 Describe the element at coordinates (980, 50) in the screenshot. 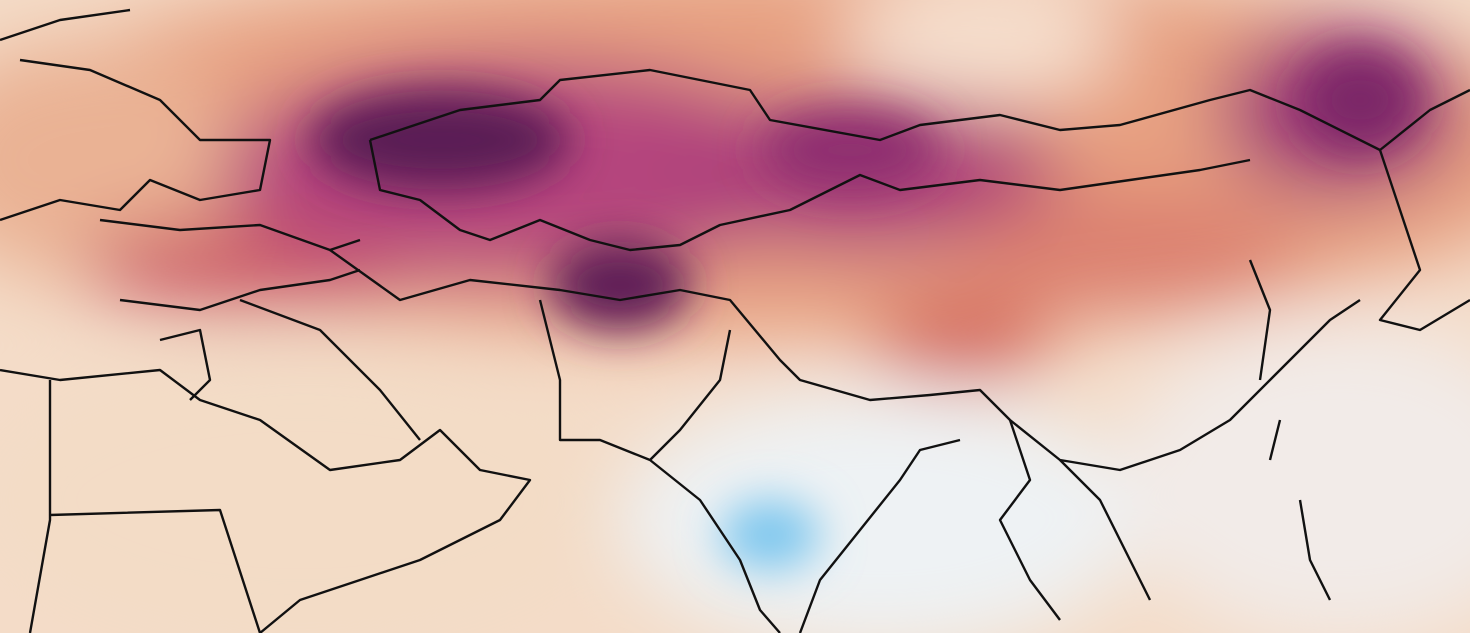

I see `pale-patch` at that location.